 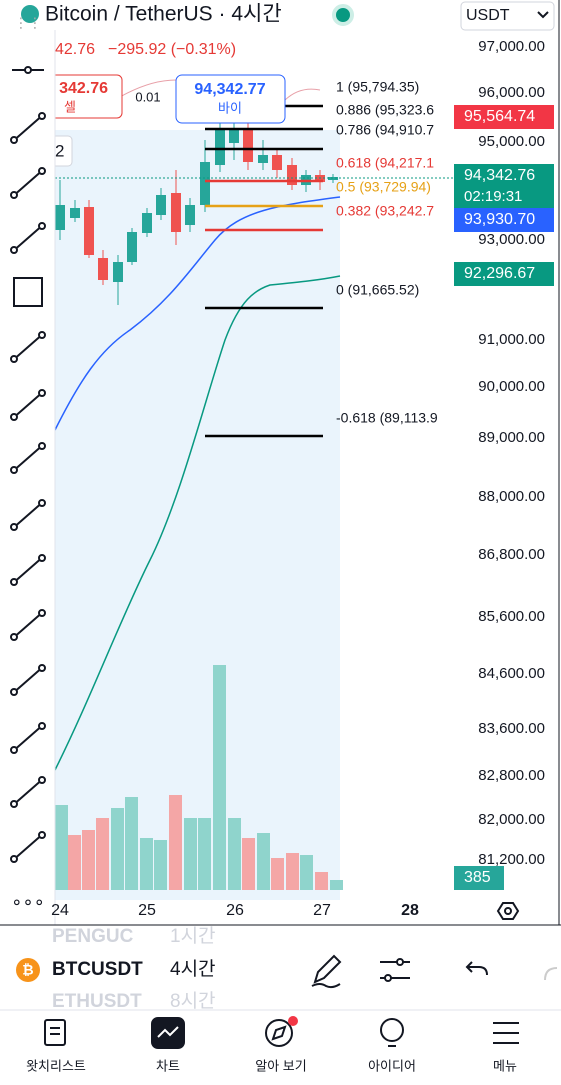 What do you see at coordinates (392, 1065) in the screenshot?
I see `nav-label: 아이디어` at bounding box center [392, 1065].